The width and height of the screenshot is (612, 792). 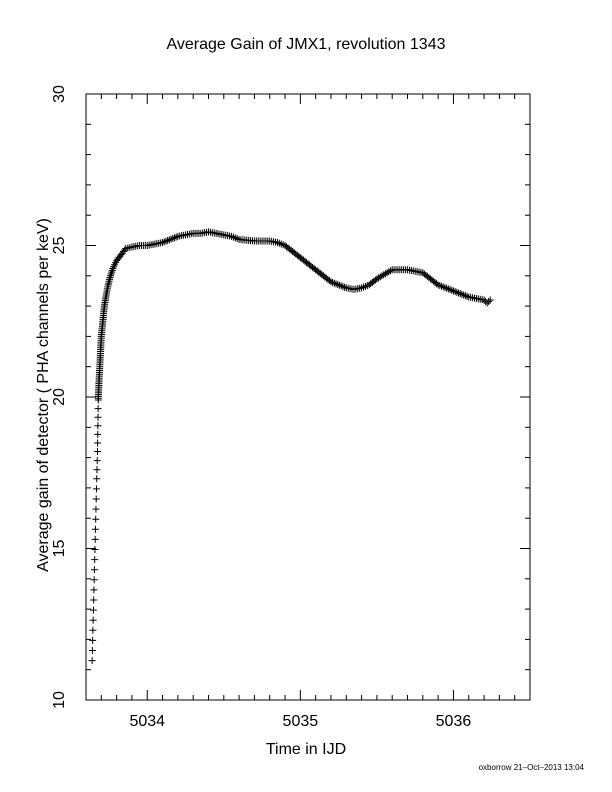 I want to click on footer-stamp: oxborrow 21–Oct–2013 13:04, so click(x=531, y=767).